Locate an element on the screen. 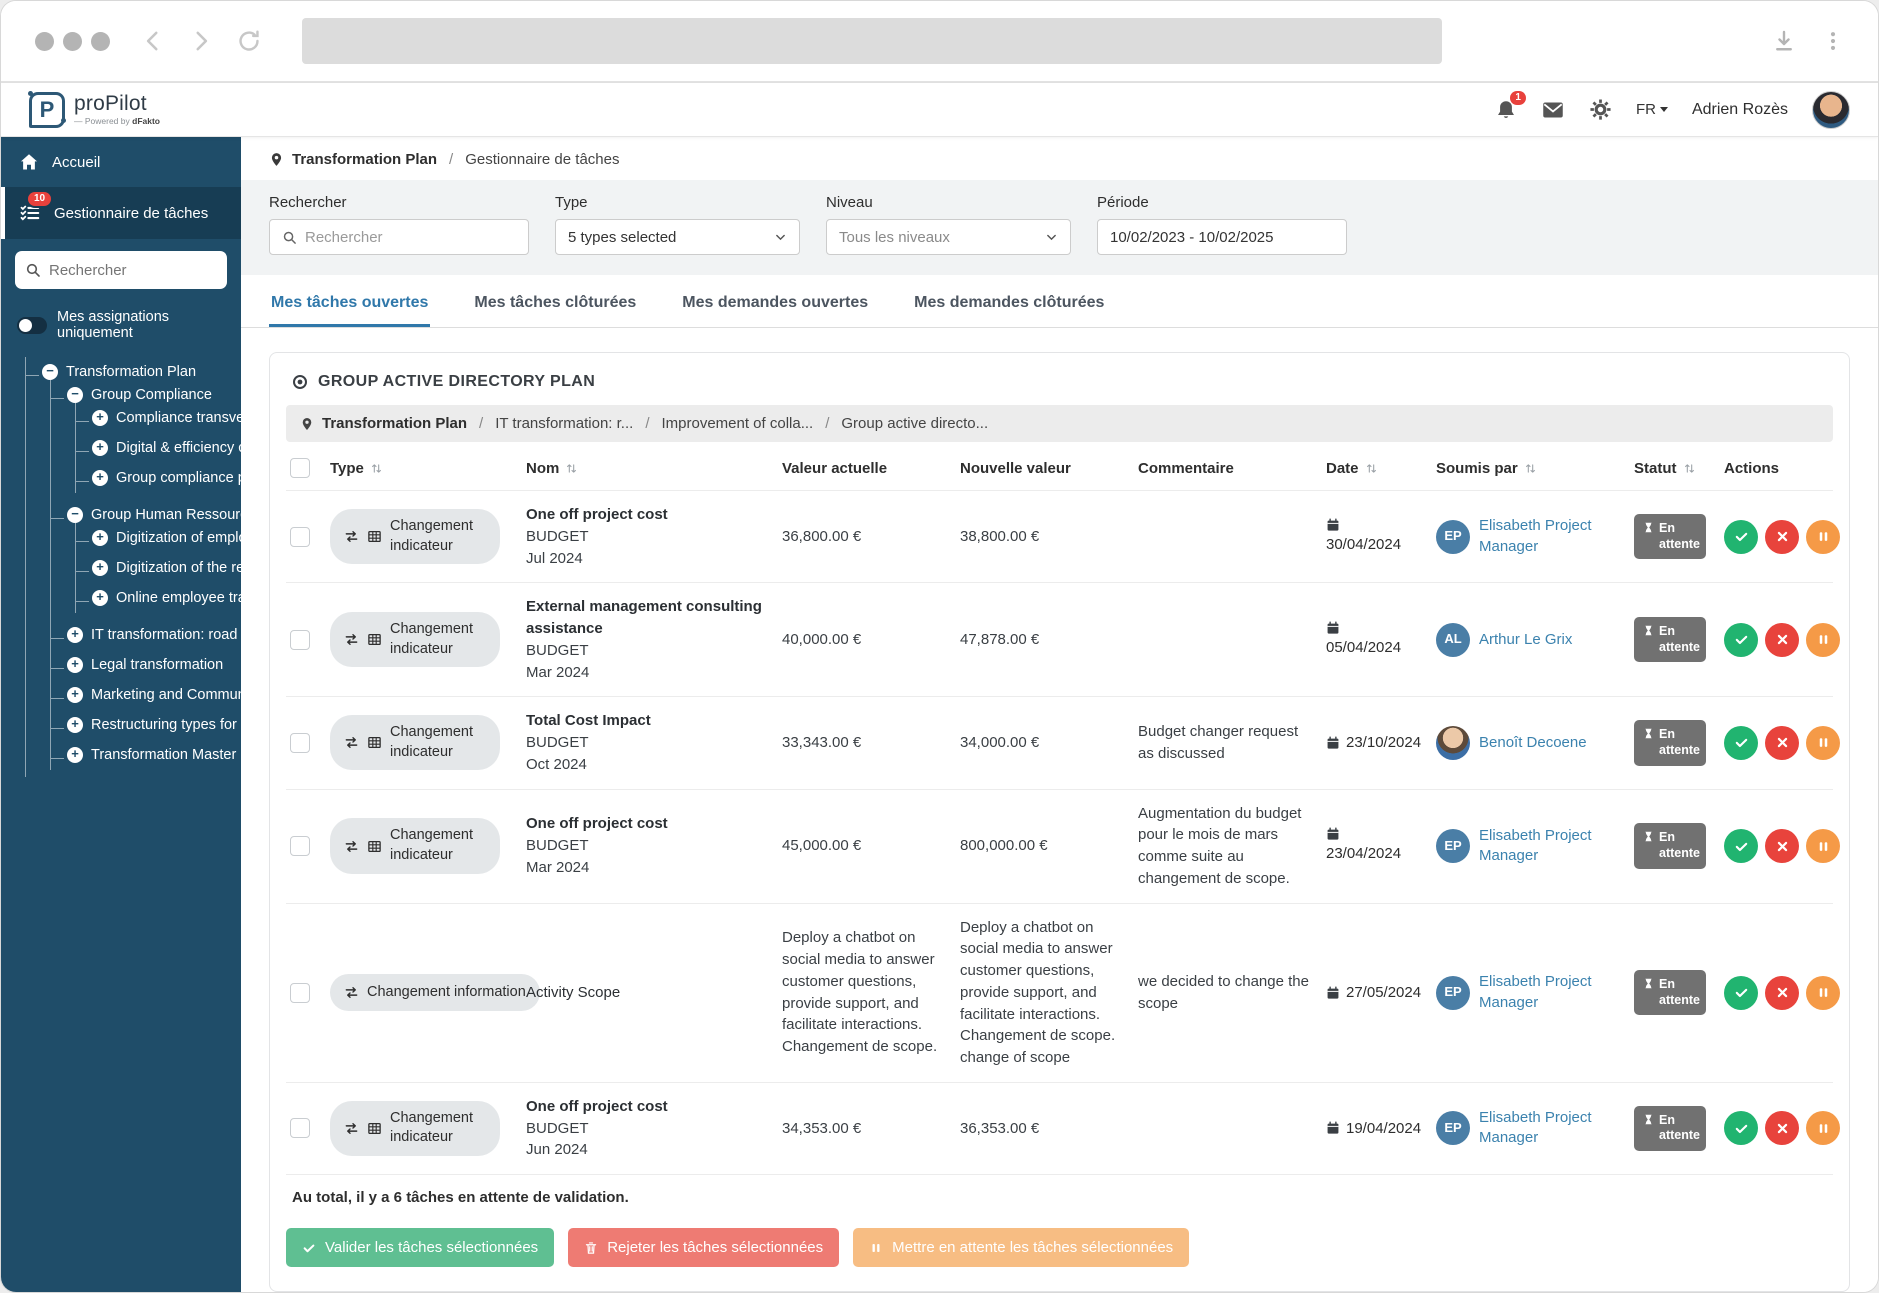  sidebar-item-accueil: Accueil is located at coordinates (121, 162).